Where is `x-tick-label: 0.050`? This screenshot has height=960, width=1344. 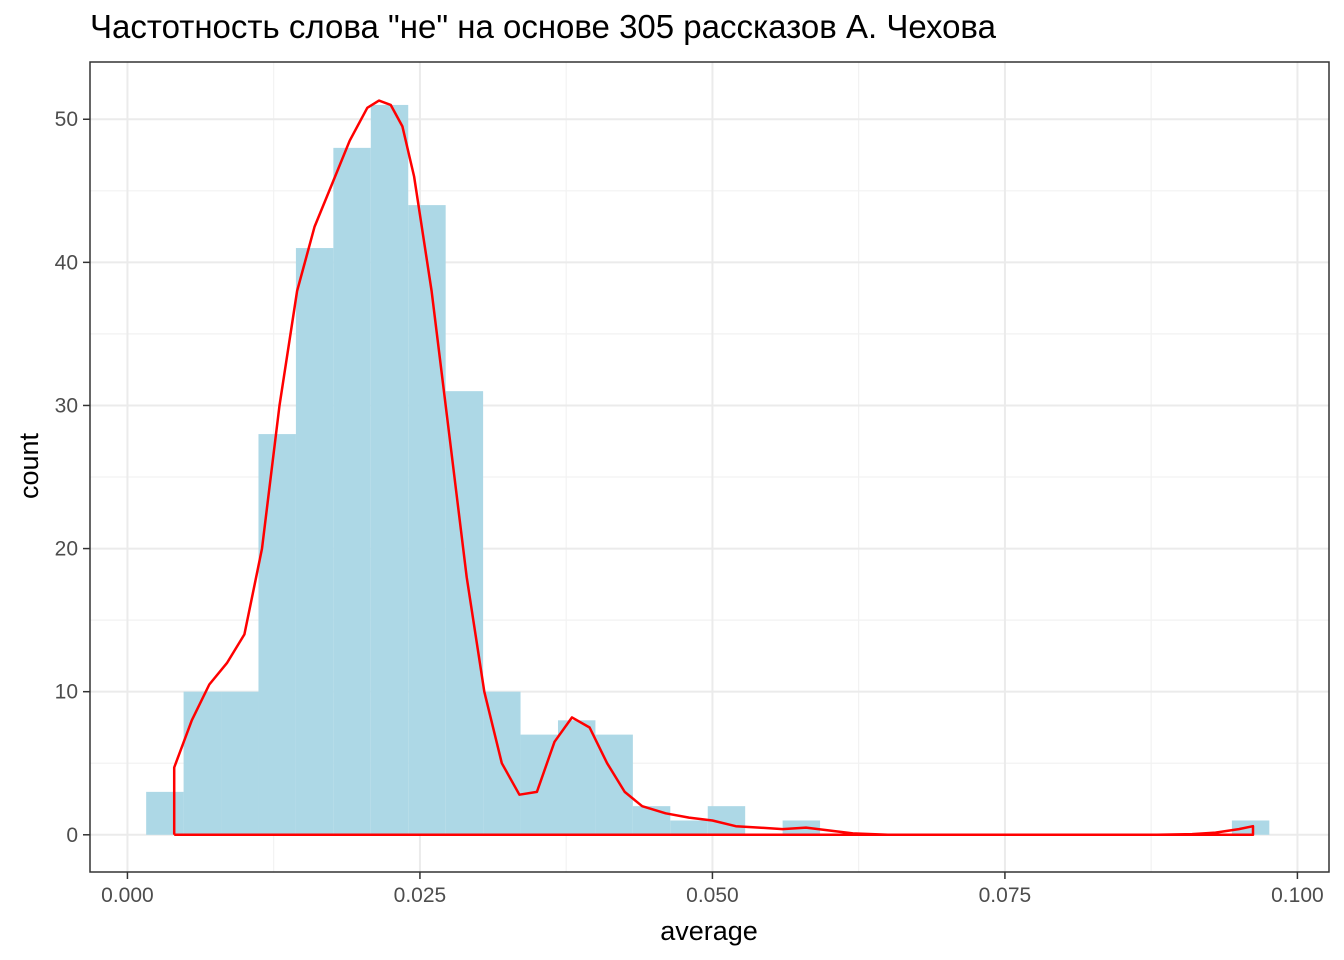
x-tick-label: 0.050 is located at coordinates (712, 895).